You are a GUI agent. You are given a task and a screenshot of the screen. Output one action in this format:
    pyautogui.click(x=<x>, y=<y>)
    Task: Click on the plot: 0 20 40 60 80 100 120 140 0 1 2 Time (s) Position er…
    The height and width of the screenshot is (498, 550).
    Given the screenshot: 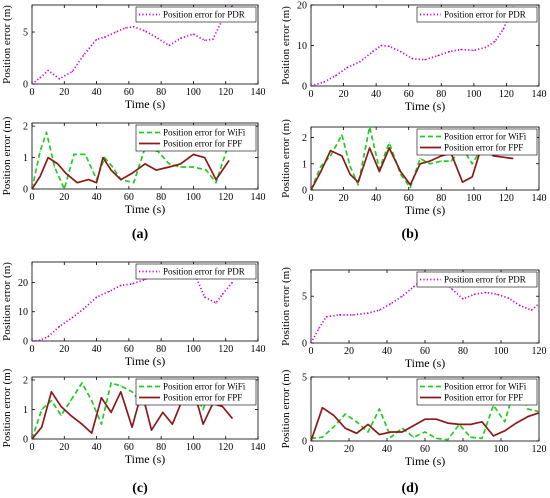 What is the action you would take?
    pyautogui.click(x=133, y=166)
    